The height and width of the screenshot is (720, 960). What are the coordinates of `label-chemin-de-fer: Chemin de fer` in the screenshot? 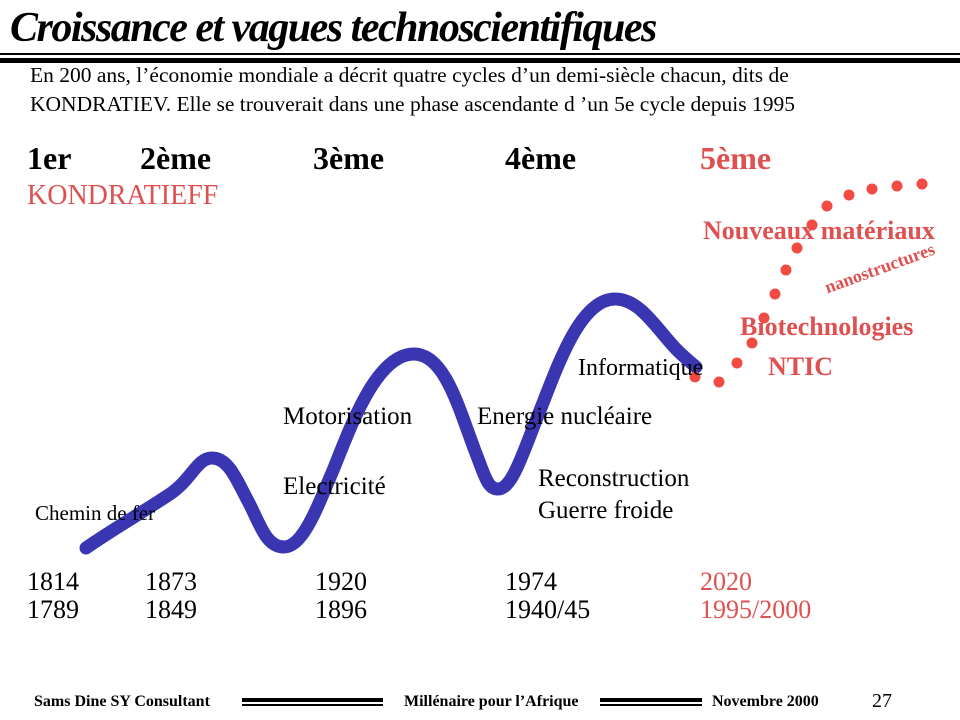 It's located at (95, 513).